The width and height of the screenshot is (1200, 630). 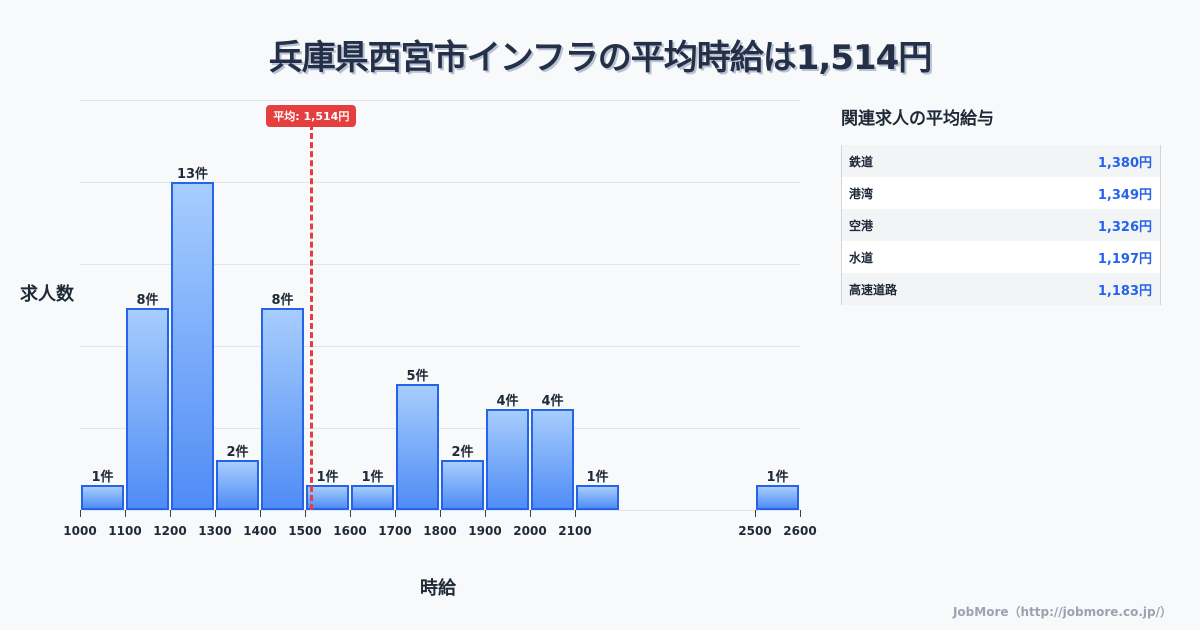 I want to click on job-category-name: 港湾, so click(x=861, y=193).